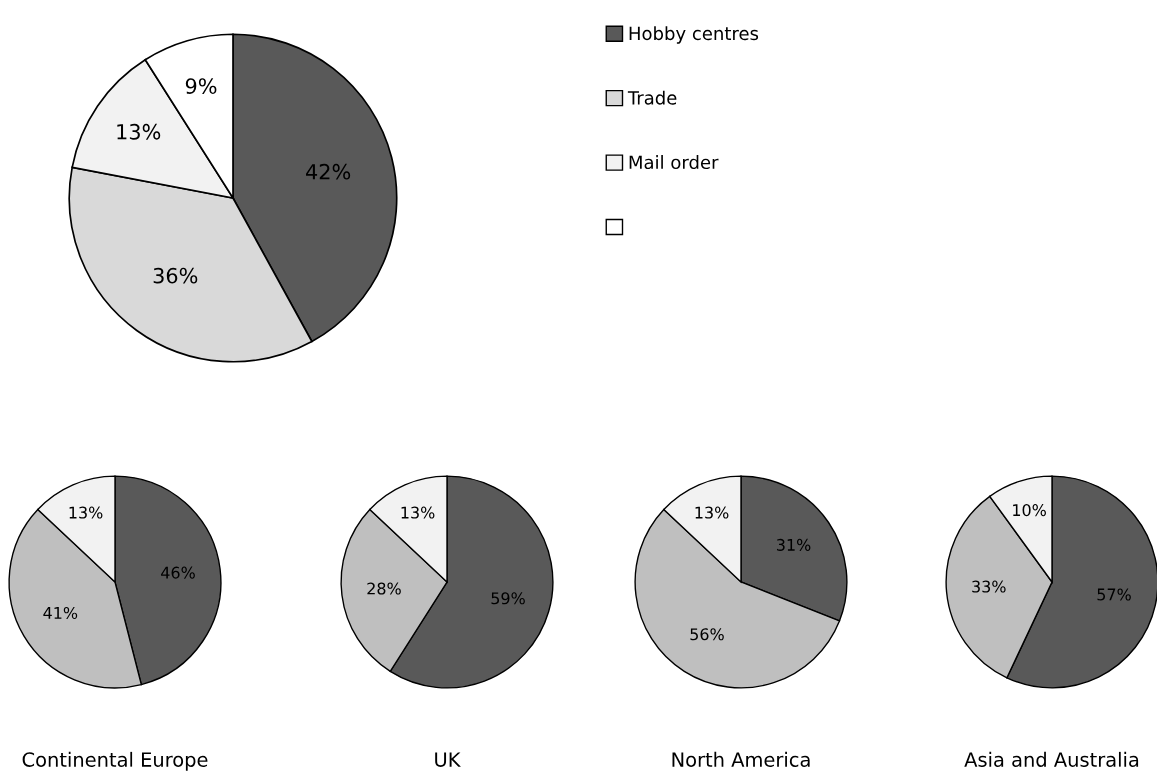 The width and height of the screenshot is (1157, 772). Describe the element at coordinates (115, 761) in the screenshot. I see `text: Continental Europe` at that location.